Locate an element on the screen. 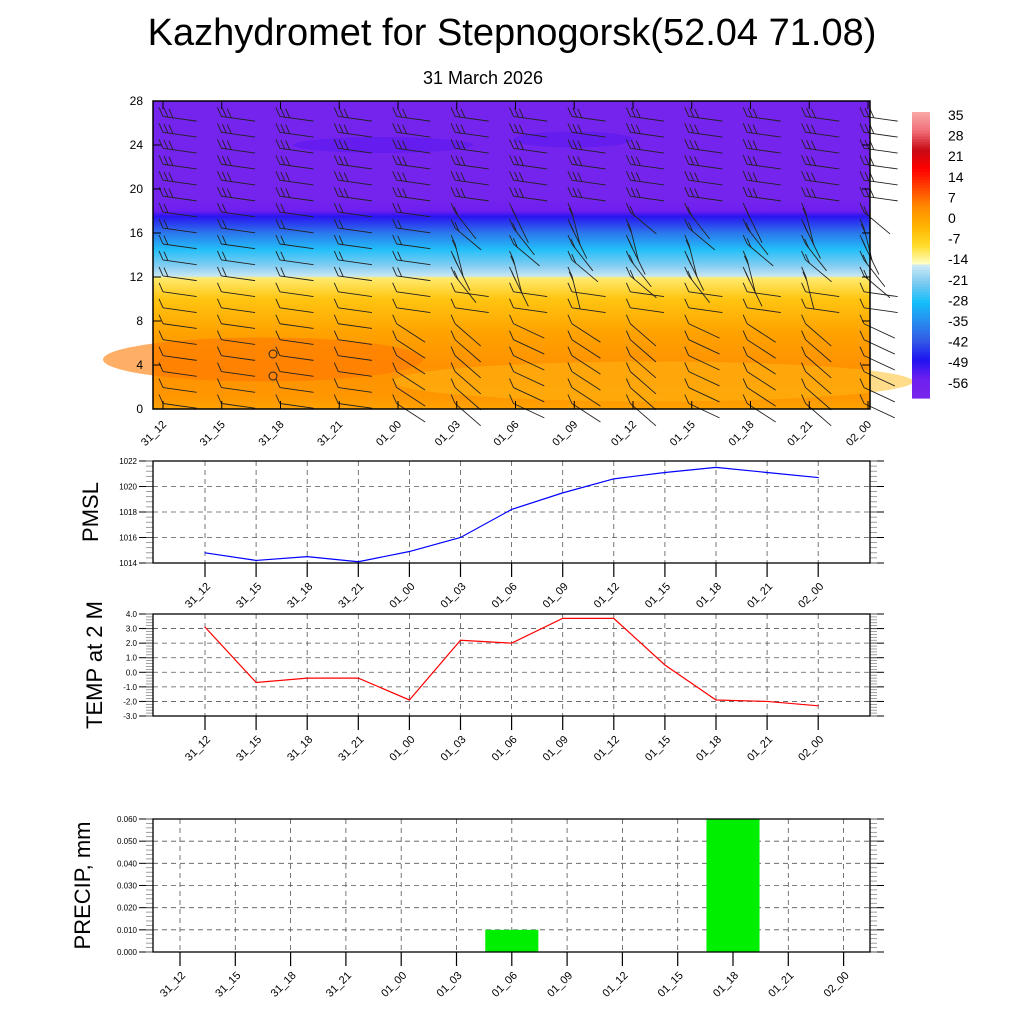  y-tick-label: 0.0 is located at coordinates (132, 672).